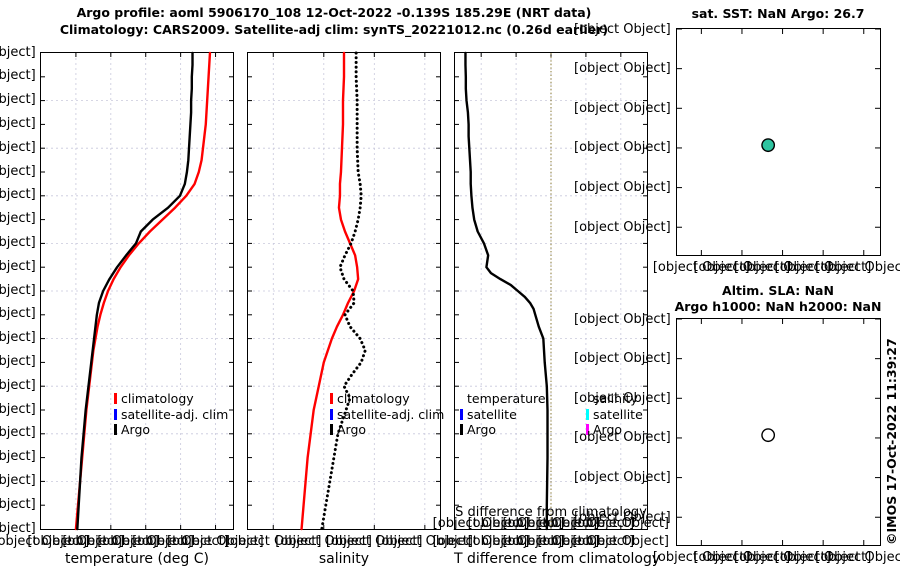  I want to click on salinity-legend-label: climatology, so click(373, 398).